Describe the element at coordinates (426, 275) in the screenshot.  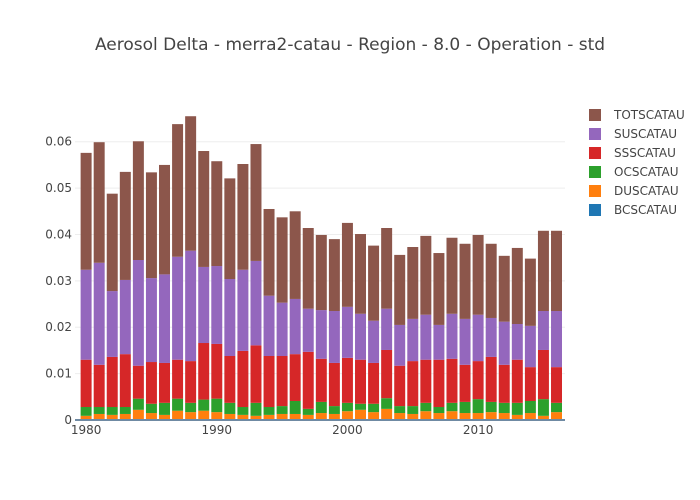
I see `bar-totscatau-2006` at that location.